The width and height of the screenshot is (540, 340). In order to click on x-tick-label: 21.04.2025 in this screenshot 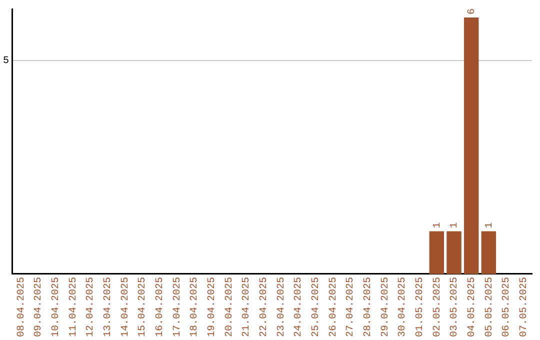, I will do `click(247, 307)`.